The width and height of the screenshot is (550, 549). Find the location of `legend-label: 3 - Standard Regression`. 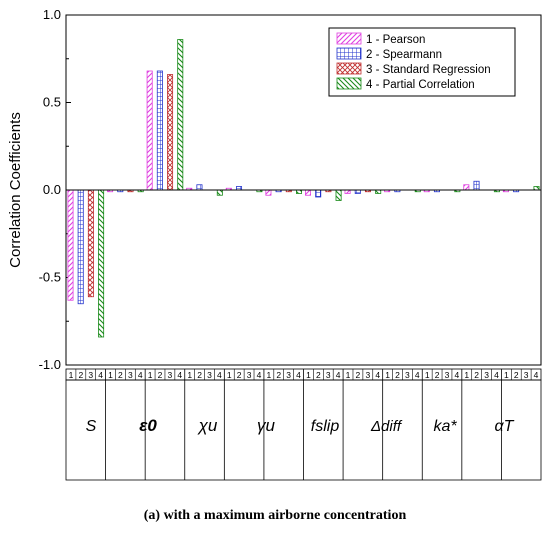

legend-label: 3 - Standard Regression is located at coordinates (428, 70).